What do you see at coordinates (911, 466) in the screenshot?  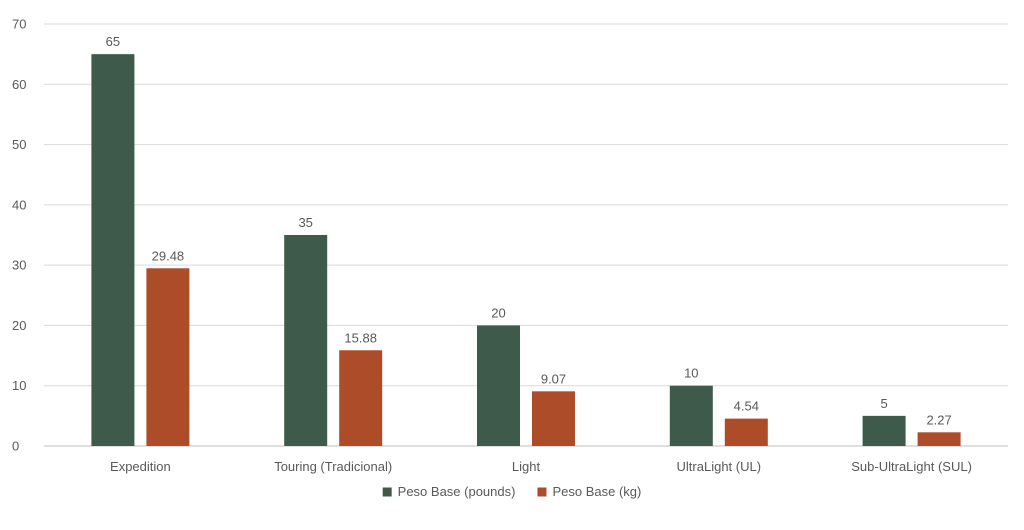 I see `category-label: Sub-UltraLight (SUL)` at bounding box center [911, 466].